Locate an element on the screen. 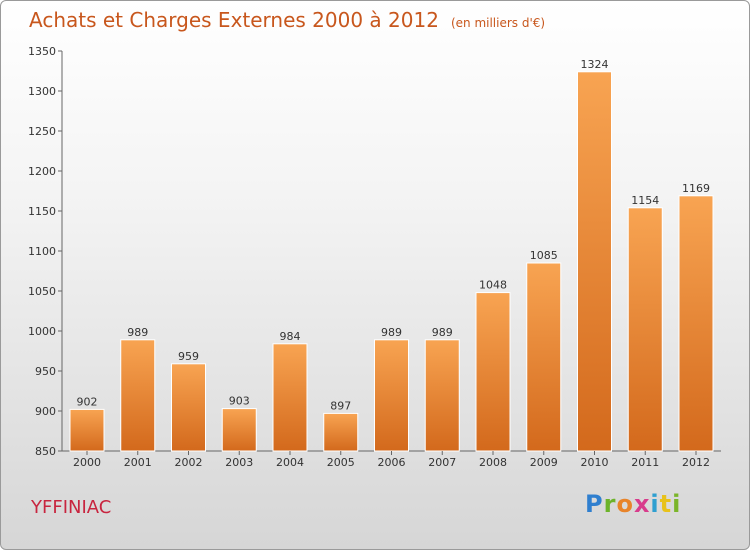 The width and height of the screenshot is (750, 550). x-tick-label: 2009 is located at coordinates (544, 462).